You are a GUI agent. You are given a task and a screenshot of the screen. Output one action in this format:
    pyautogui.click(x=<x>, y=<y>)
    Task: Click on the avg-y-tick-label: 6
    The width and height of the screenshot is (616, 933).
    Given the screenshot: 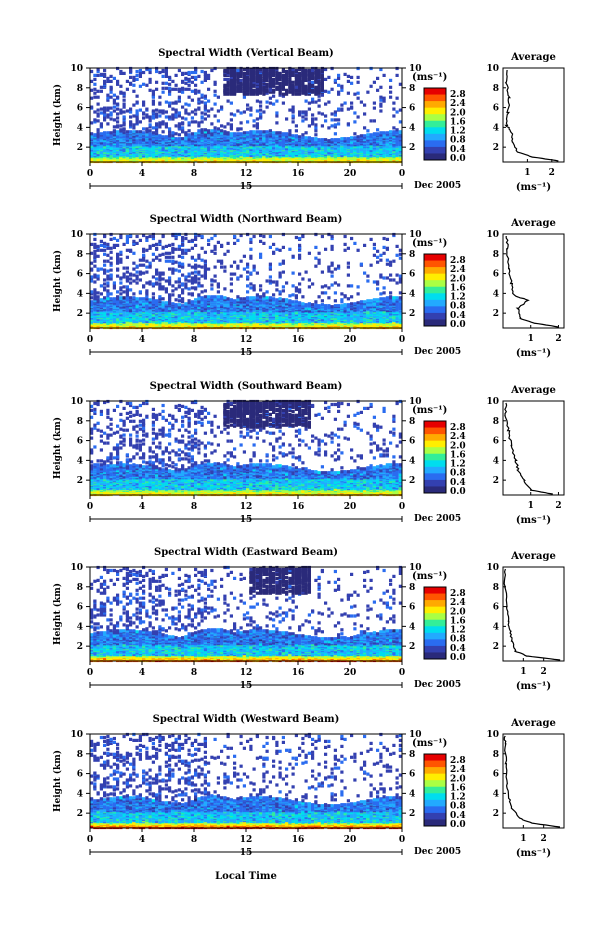 What is the action you would take?
    pyautogui.click(x=496, y=109)
    